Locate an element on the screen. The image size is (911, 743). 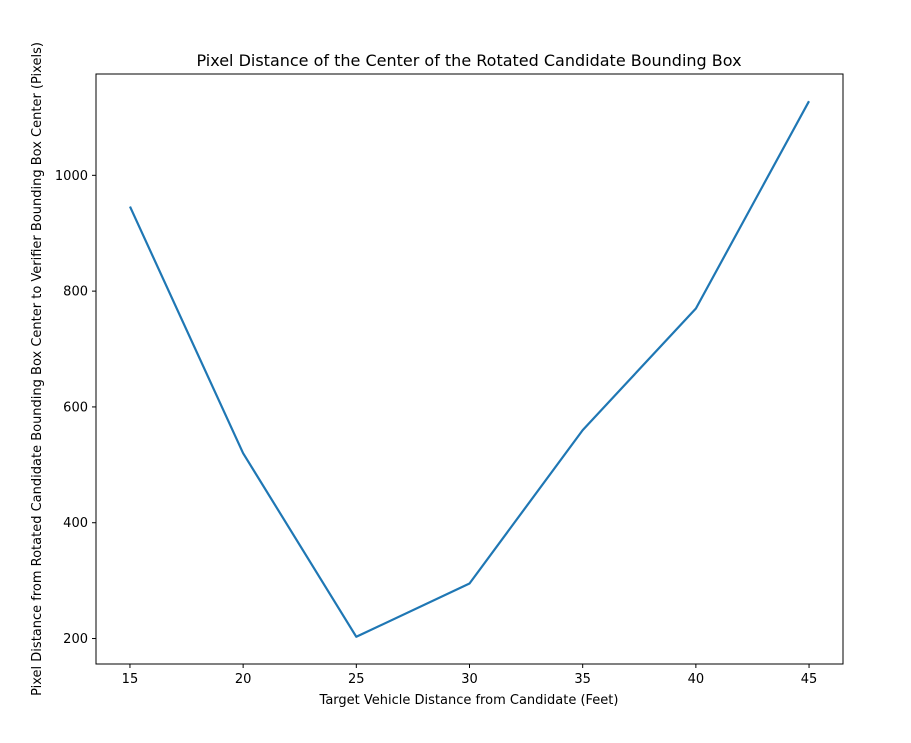
x-tick-label: 25 is located at coordinates (356, 679).